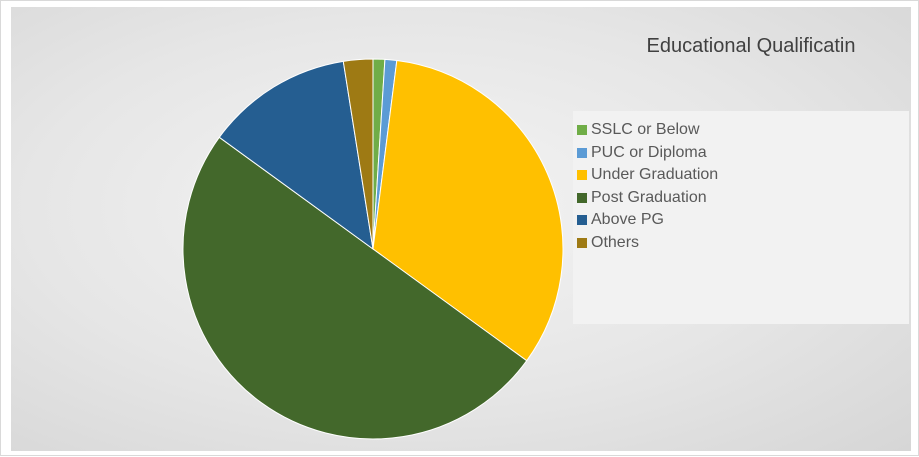 Image resolution: width=919 pixels, height=457 pixels. I want to click on legend-item: Above PG, so click(620, 220).